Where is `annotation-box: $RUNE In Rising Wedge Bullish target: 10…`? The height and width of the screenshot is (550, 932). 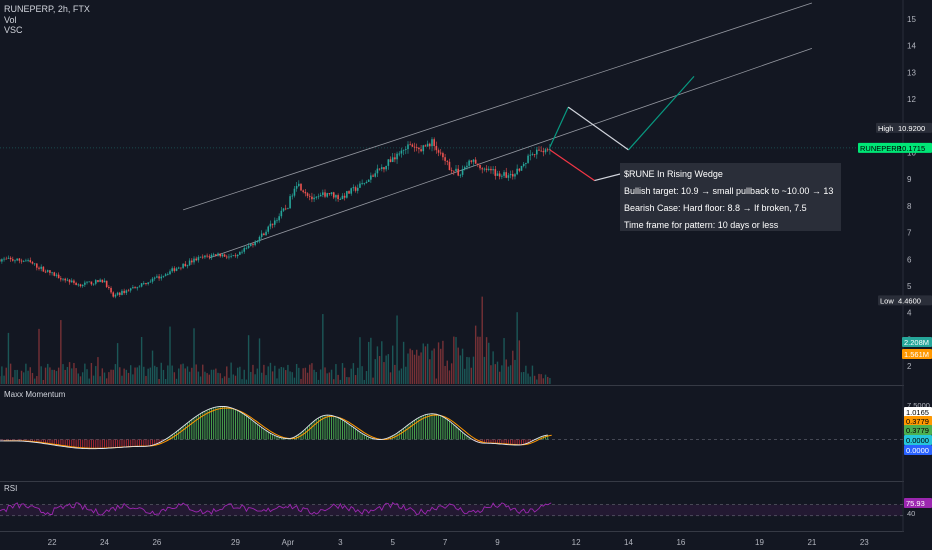 annotation-box: $RUNE In Rising Wedge Bullish target: 10… is located at coordinates (730, 197).